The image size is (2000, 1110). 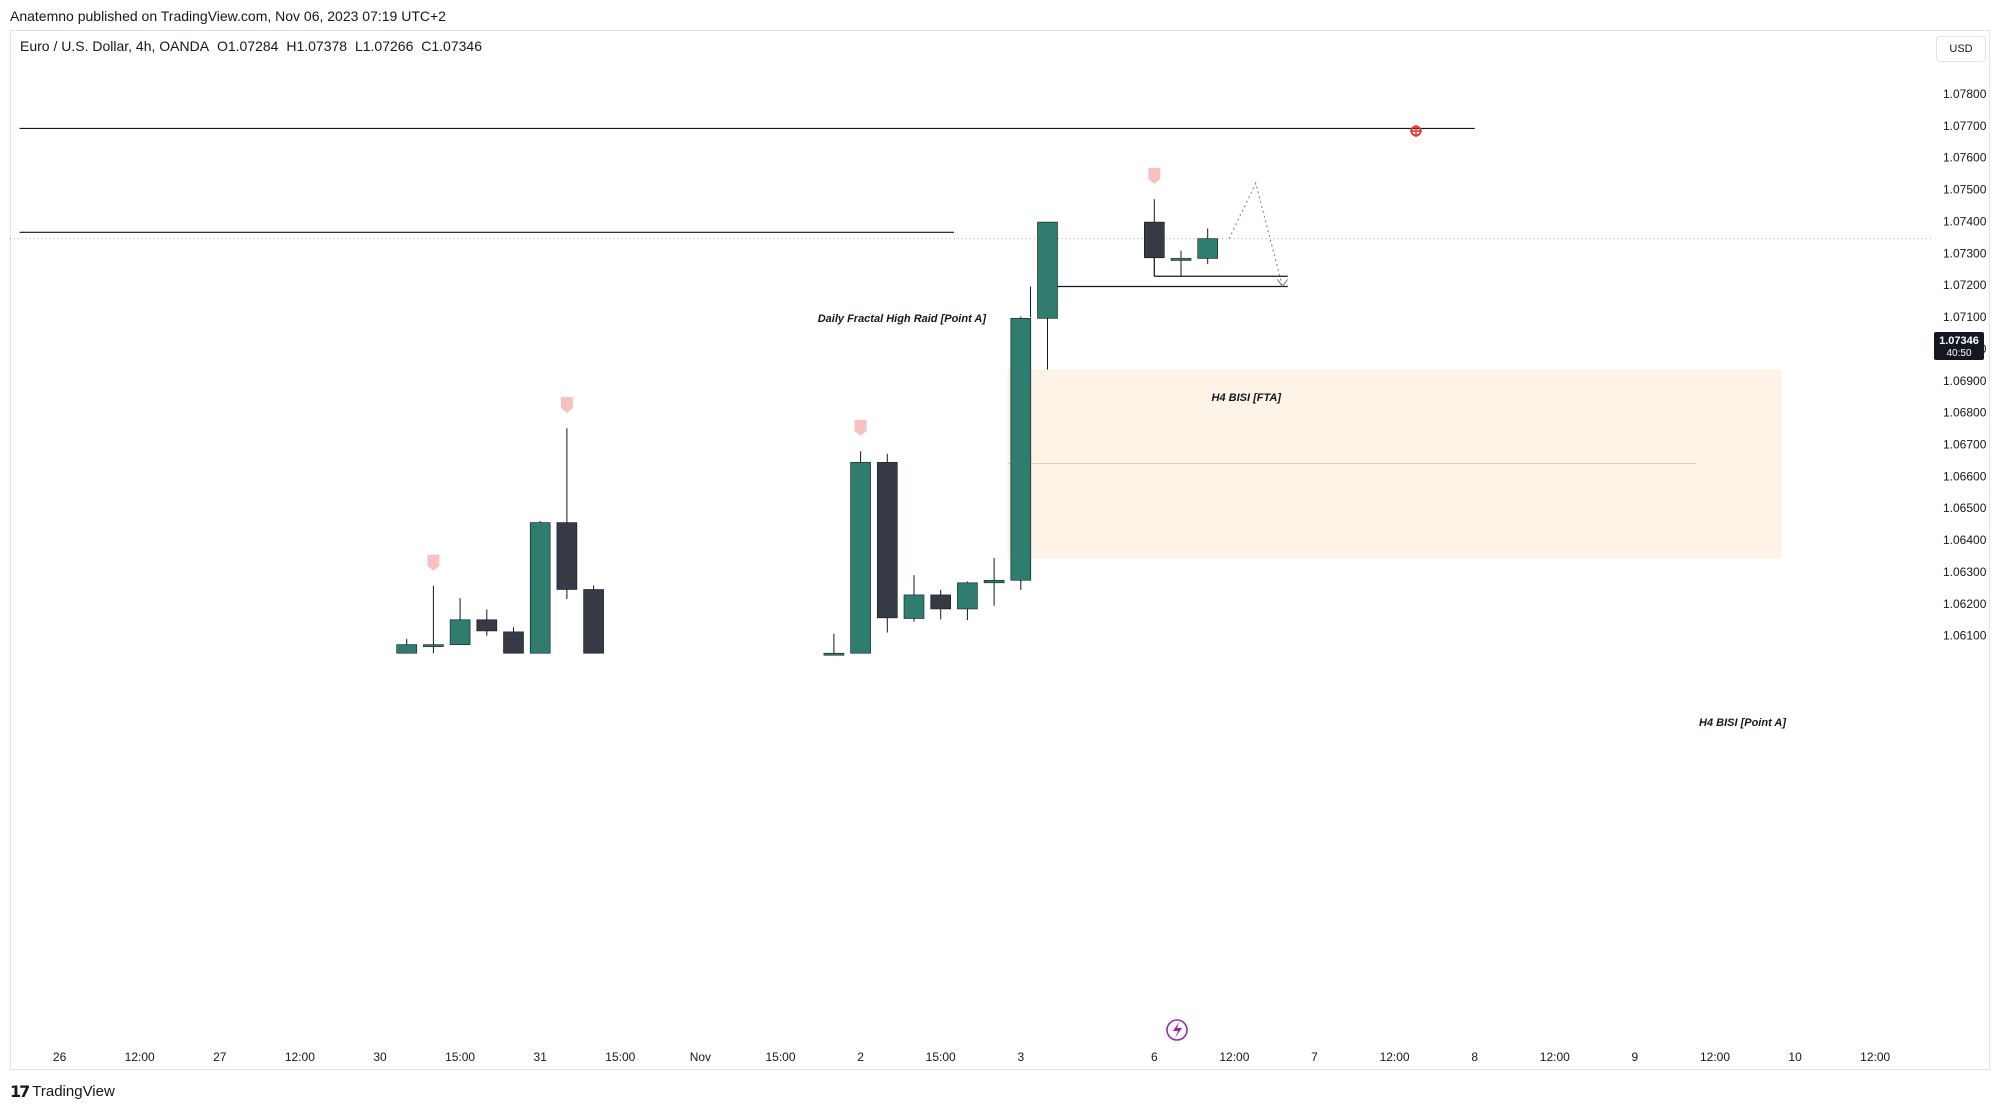 I want to click on ohlc-open: O1.07284, so click(x=247, y=46).